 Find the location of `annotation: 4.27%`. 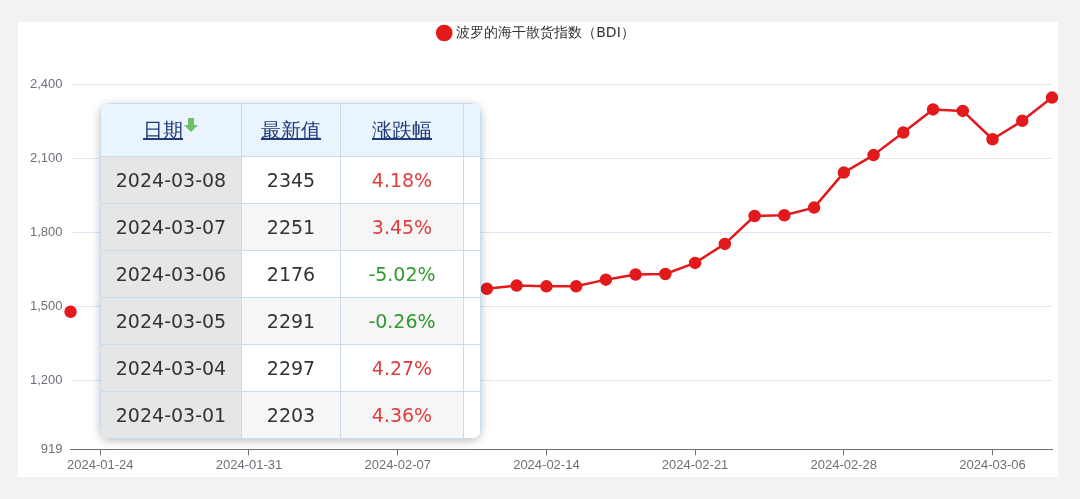

annotation: 4.27% is located at coordinates (402, 368).